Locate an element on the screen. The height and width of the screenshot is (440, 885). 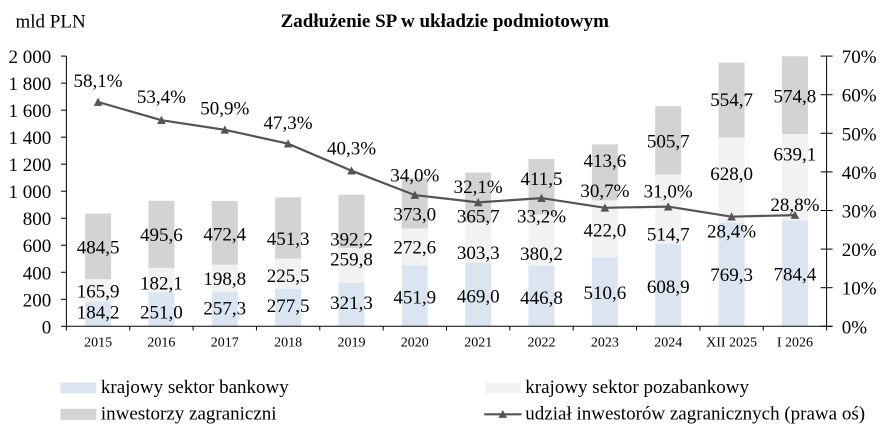
svg-text: mld PLN is located at coordinates (51, 22).